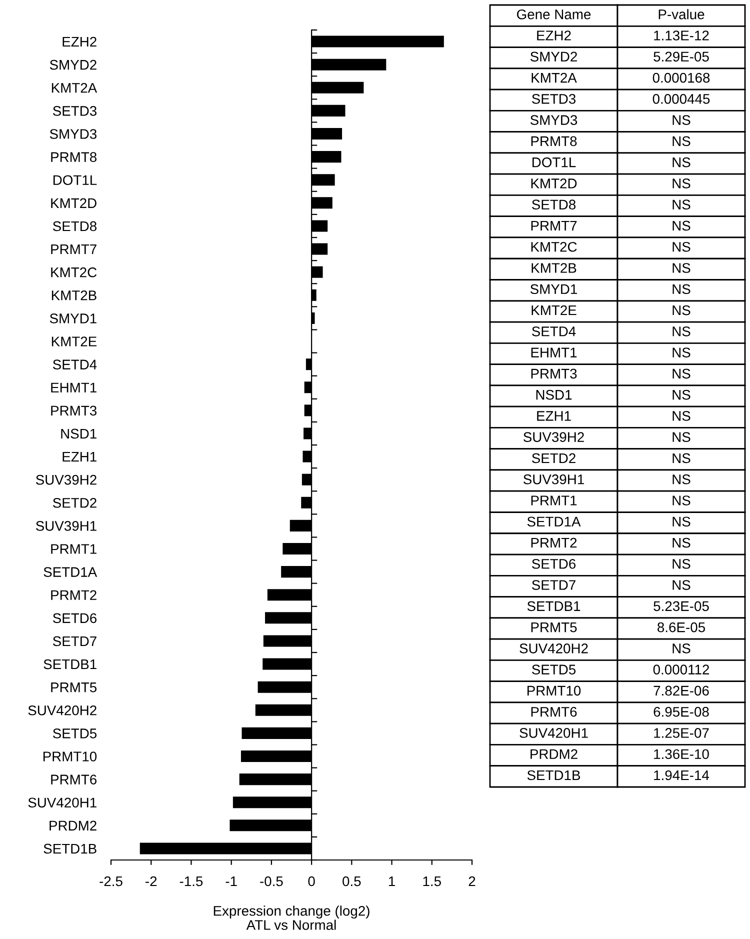  What do you see at coordinates (554, 77) in the screenshot?
I see `text: KMT2A` at bounding box center [554, 77].